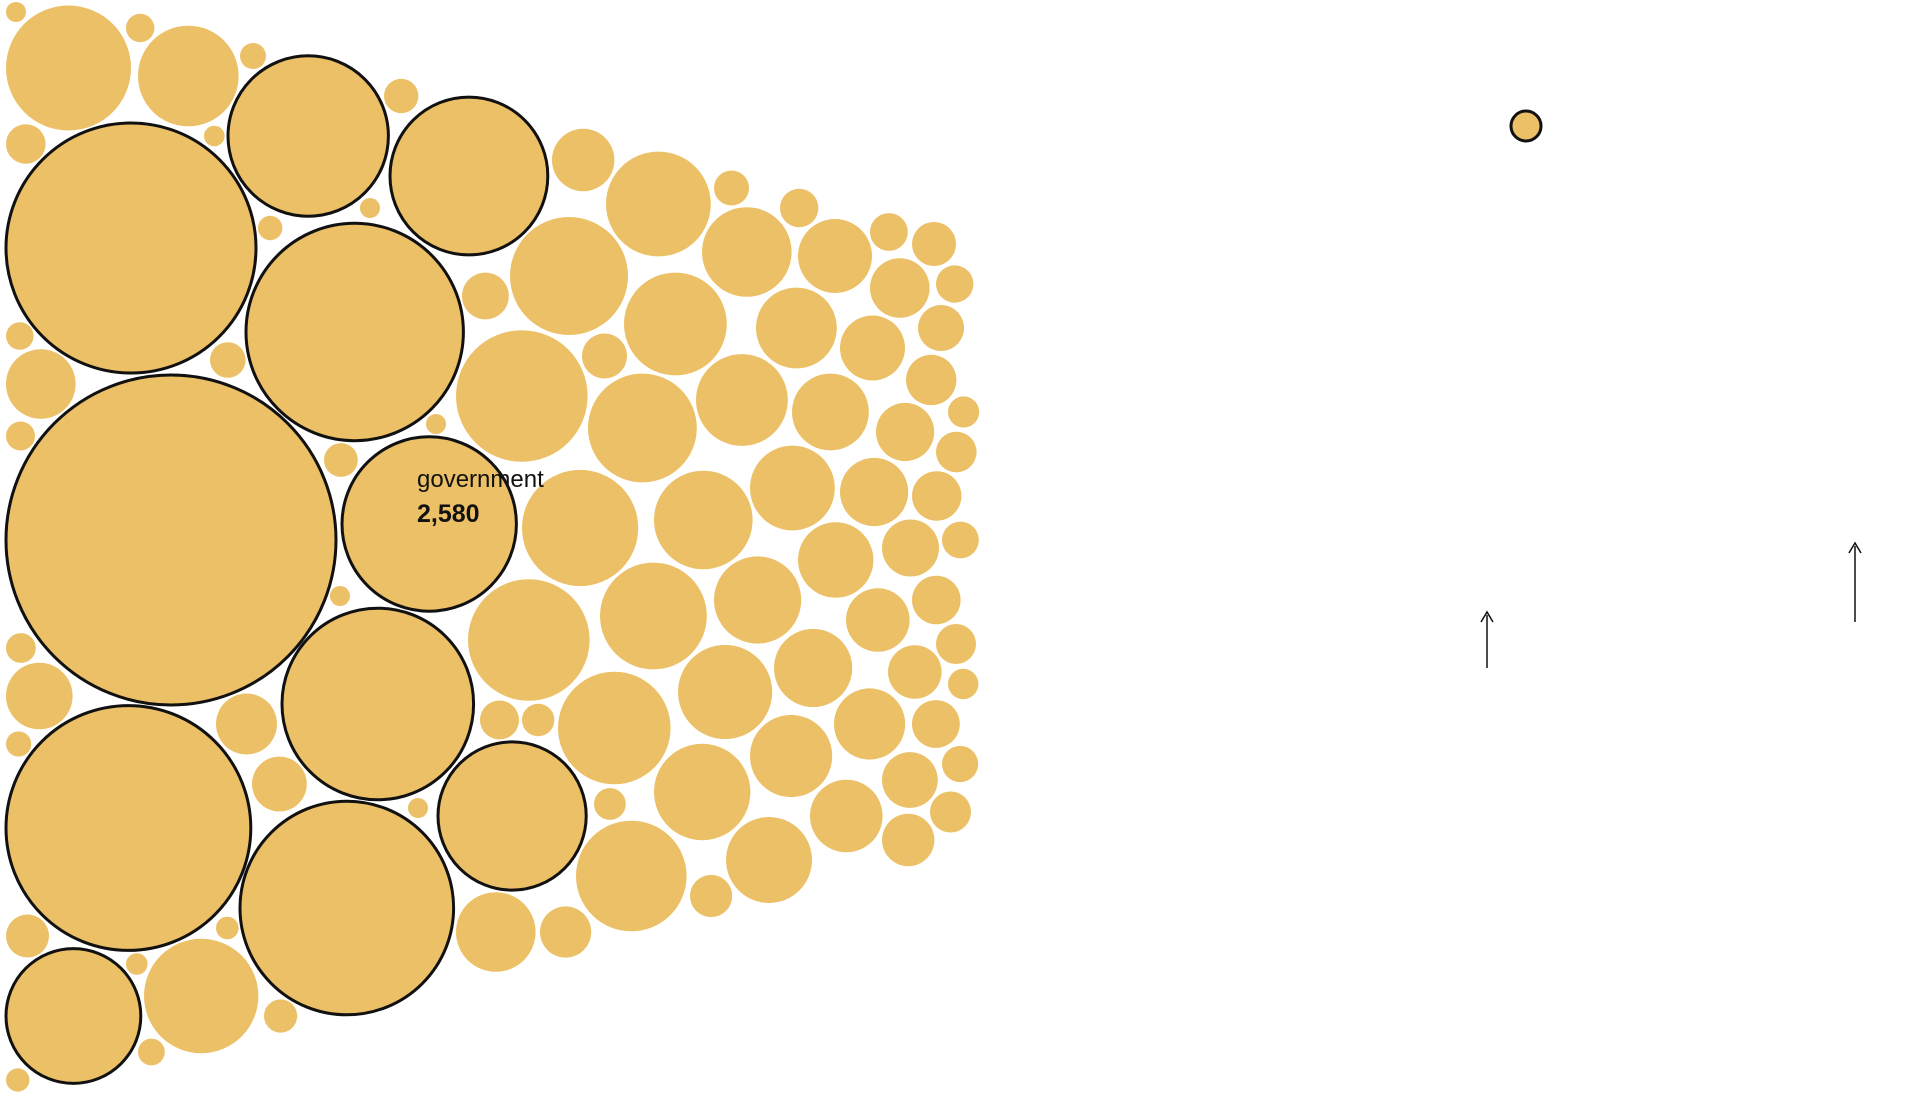 The height and width of the screenshot is (1094, 1928). I want to click on legend-bubble, so click(1526, 126).